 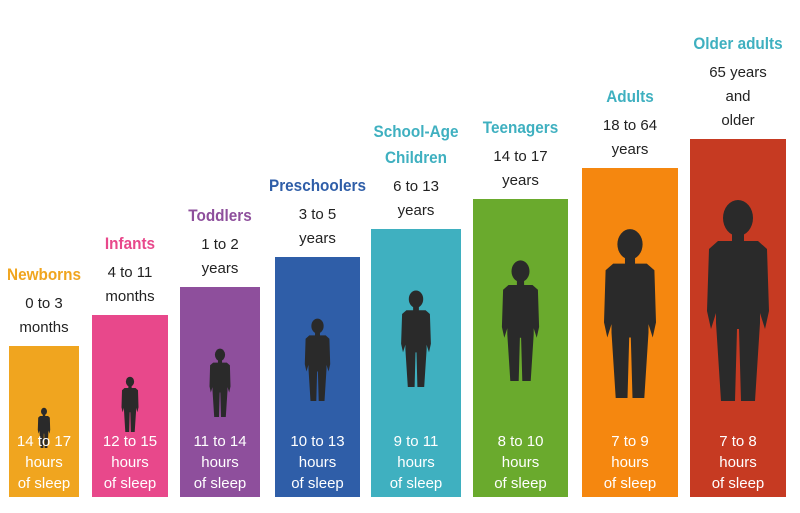 I want to click on age-group-title: Older adults, so click(x=738, y=43).